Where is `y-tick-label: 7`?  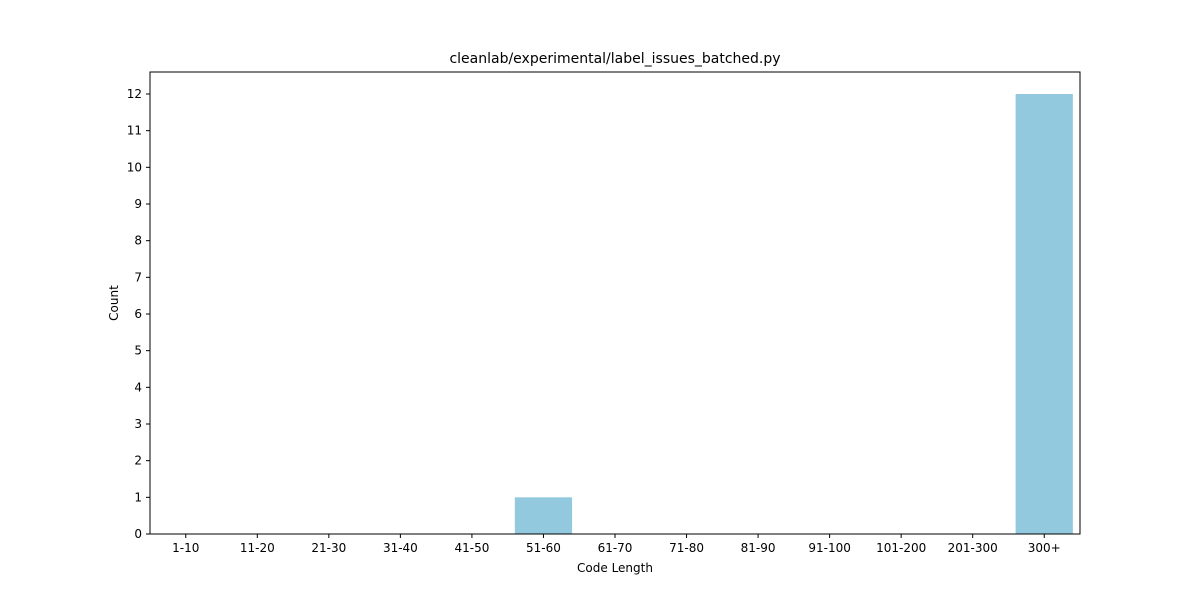
y-tick-label: 7 is located at coordinates (138, 277).